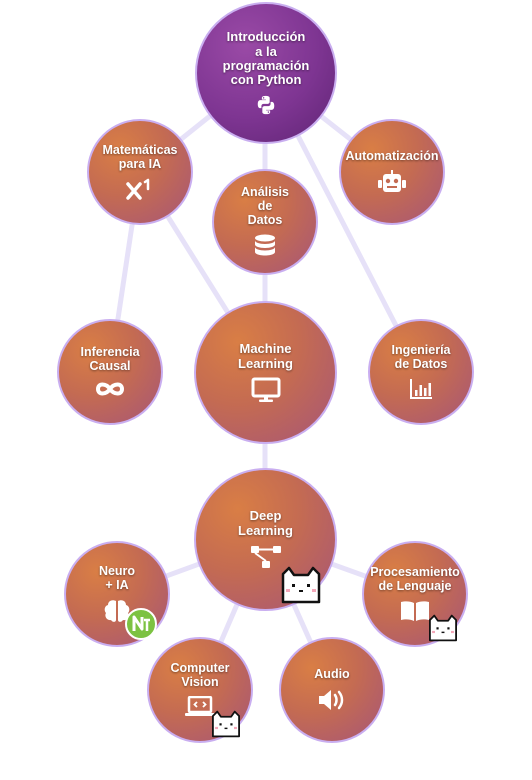 Image resolution: width=532 pixels, height=780 pixels. I want to click on speaker-icon, so click(332, 700).